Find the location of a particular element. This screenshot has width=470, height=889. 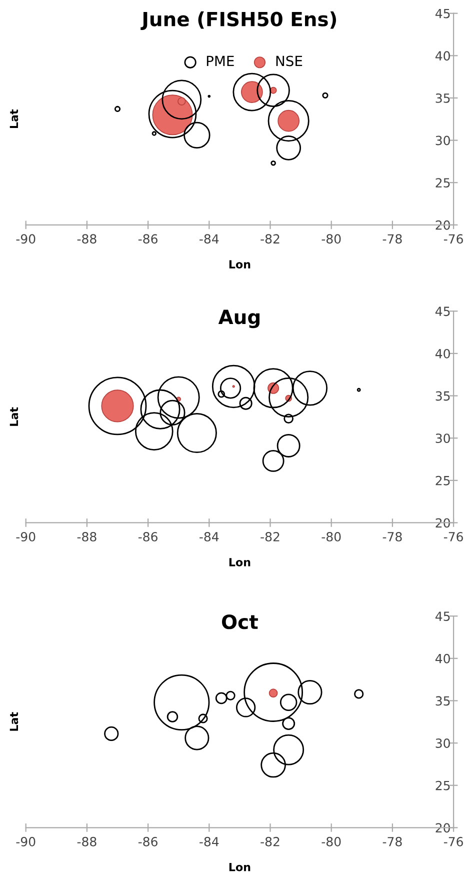

legend-label: PME is located at coordinates (220, 61).